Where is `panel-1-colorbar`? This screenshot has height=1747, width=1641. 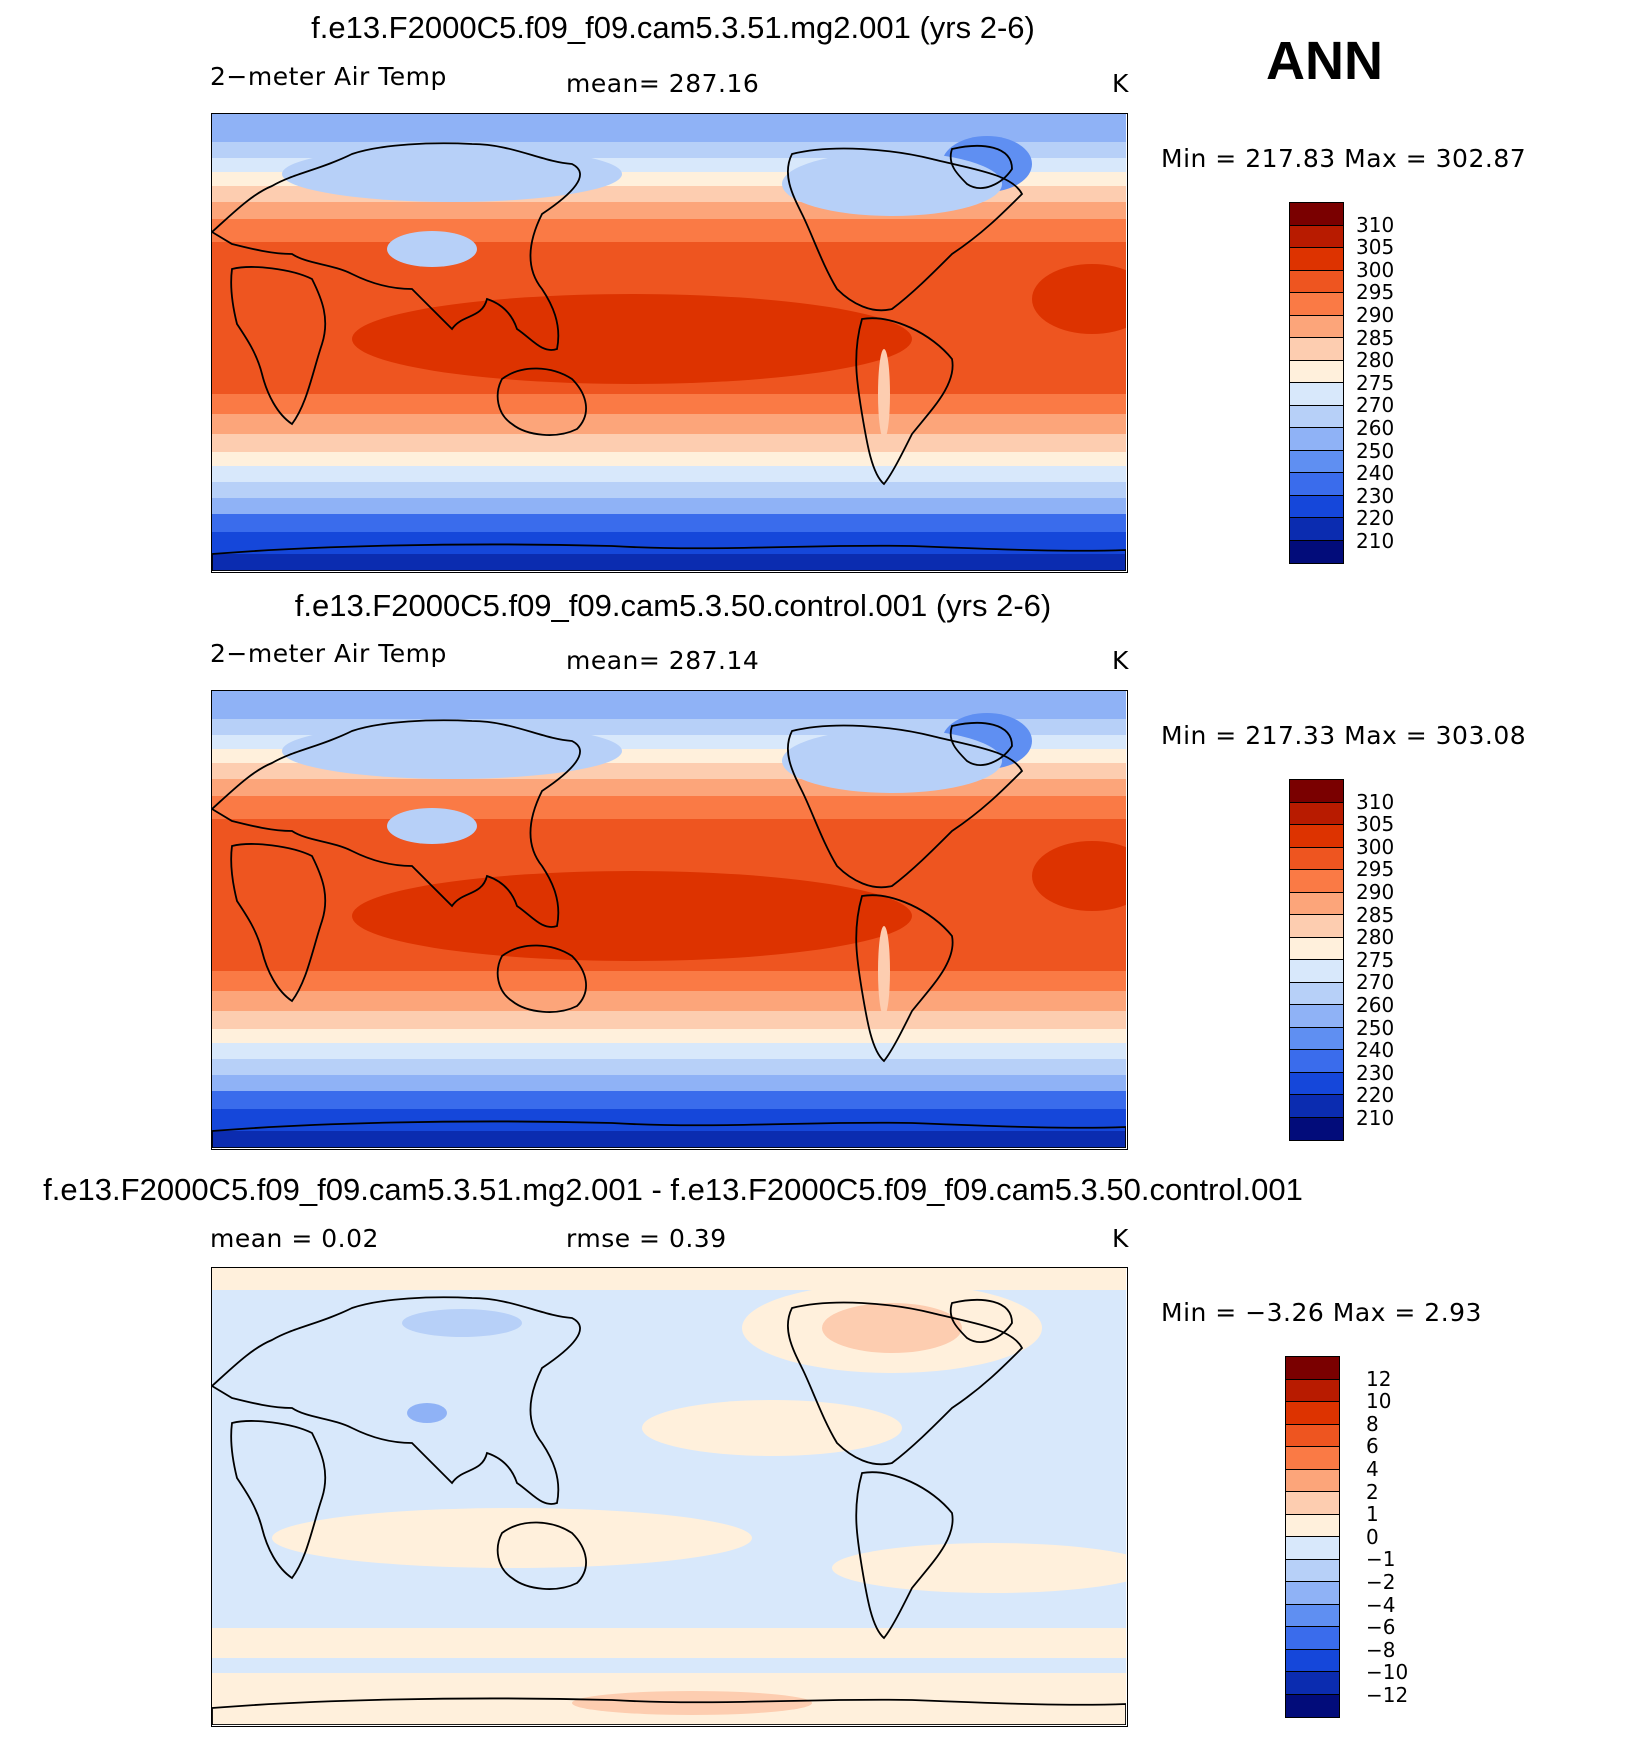
panel-1-colorbar is located at coordinates (1316, 383).